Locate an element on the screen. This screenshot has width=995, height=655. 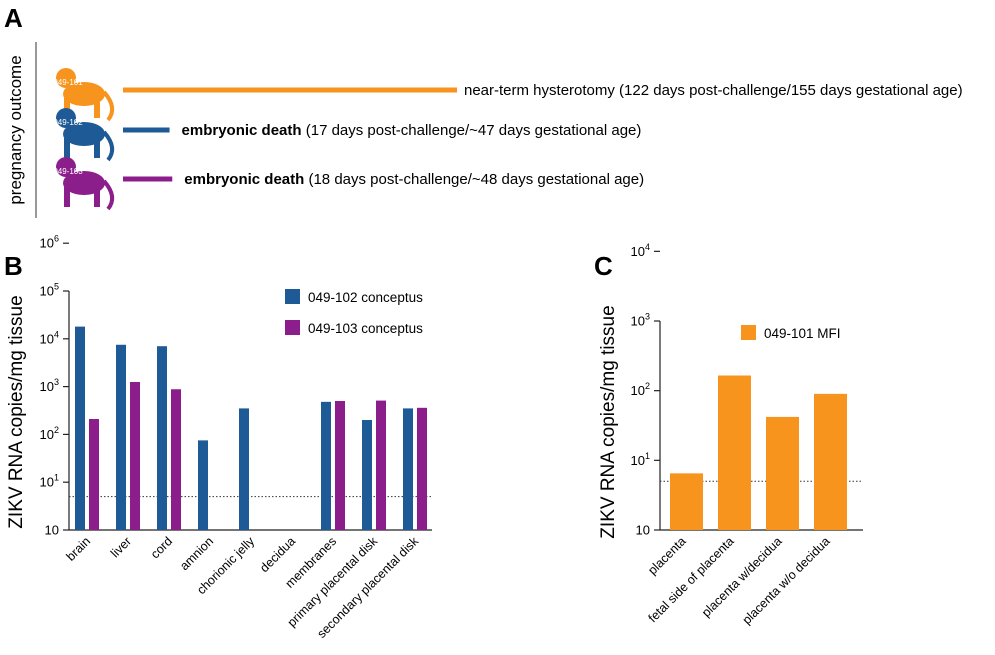
monkey-icon: 049-103 is located at coordinates (84, 184).